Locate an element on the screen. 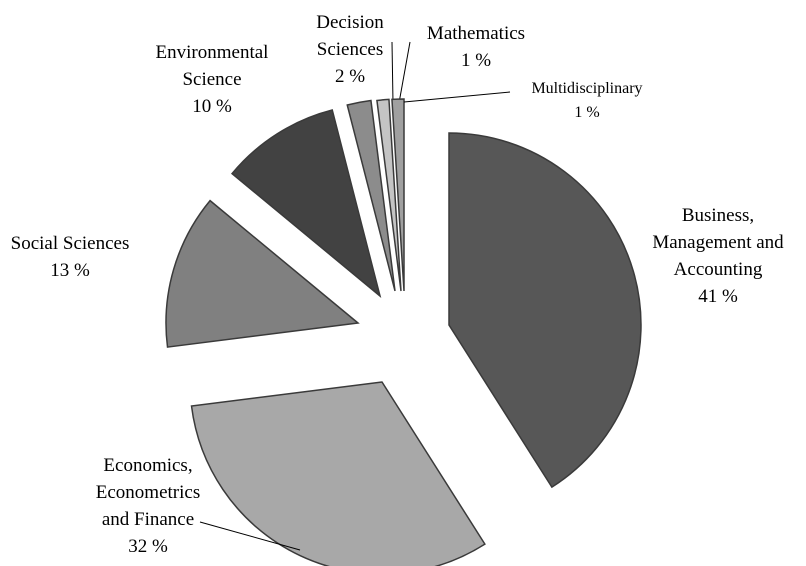  slice-label: Economics, Econometrics and Finance 32 % is located at coordinates (148, 506).